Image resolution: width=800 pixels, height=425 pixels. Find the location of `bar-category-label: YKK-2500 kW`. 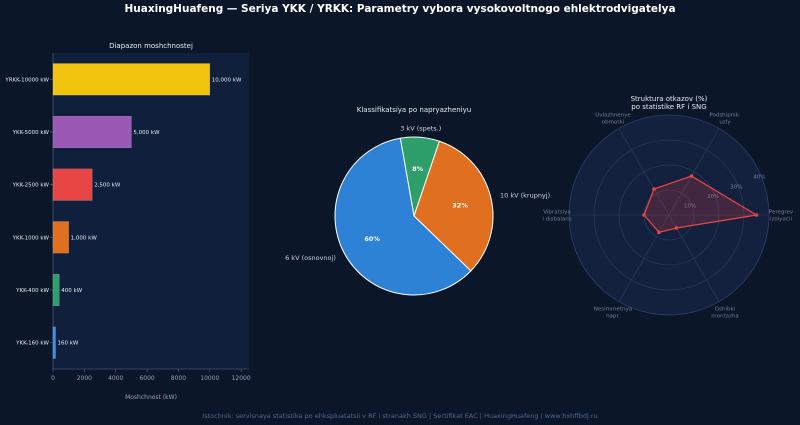

bar-category-label: YKK-2500 kW is located at coordinates (31, 186).